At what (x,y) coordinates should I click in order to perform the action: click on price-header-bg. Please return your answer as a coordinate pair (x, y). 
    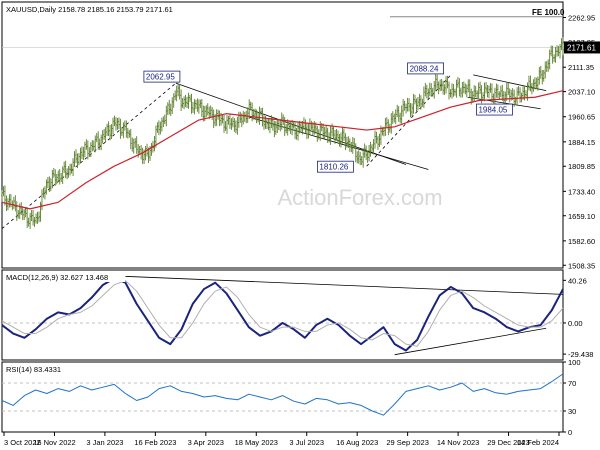
    Looking at the image, I should click on (103, 8).